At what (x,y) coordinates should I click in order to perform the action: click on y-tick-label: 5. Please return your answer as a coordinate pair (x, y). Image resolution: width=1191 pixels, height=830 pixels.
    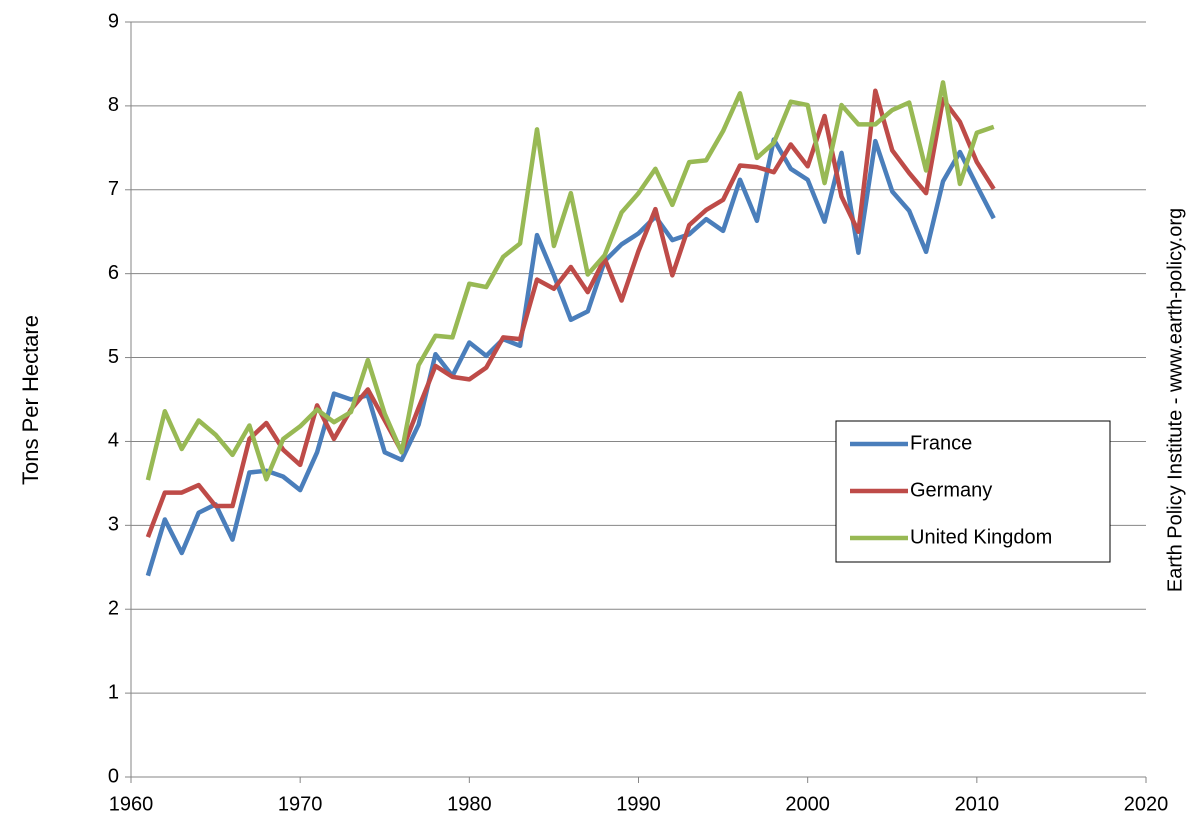
    Looking at the image, I should click on (113, 357).